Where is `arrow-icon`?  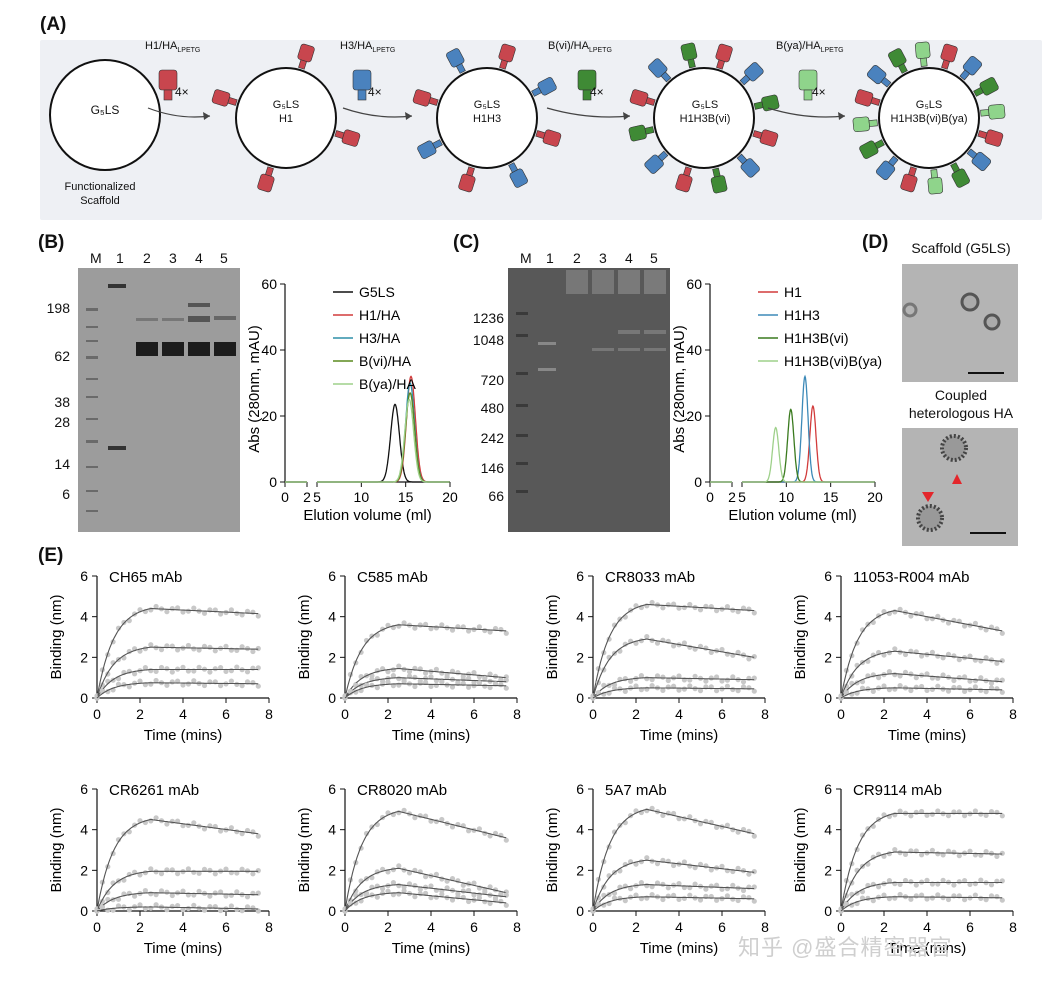
arrow-icon is located at coordinates (377, 112).